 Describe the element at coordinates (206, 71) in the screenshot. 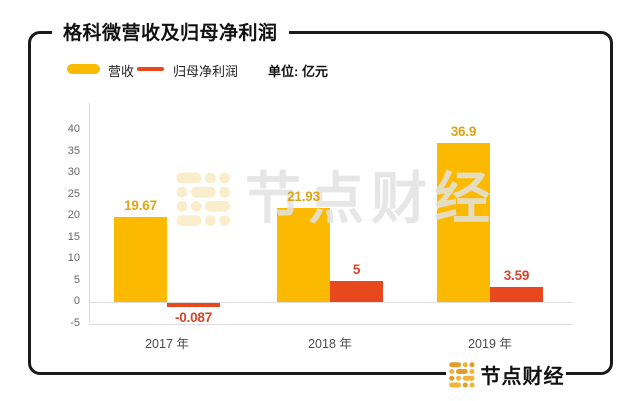

I see `profit-legend-label: 归母净利润` at that location.